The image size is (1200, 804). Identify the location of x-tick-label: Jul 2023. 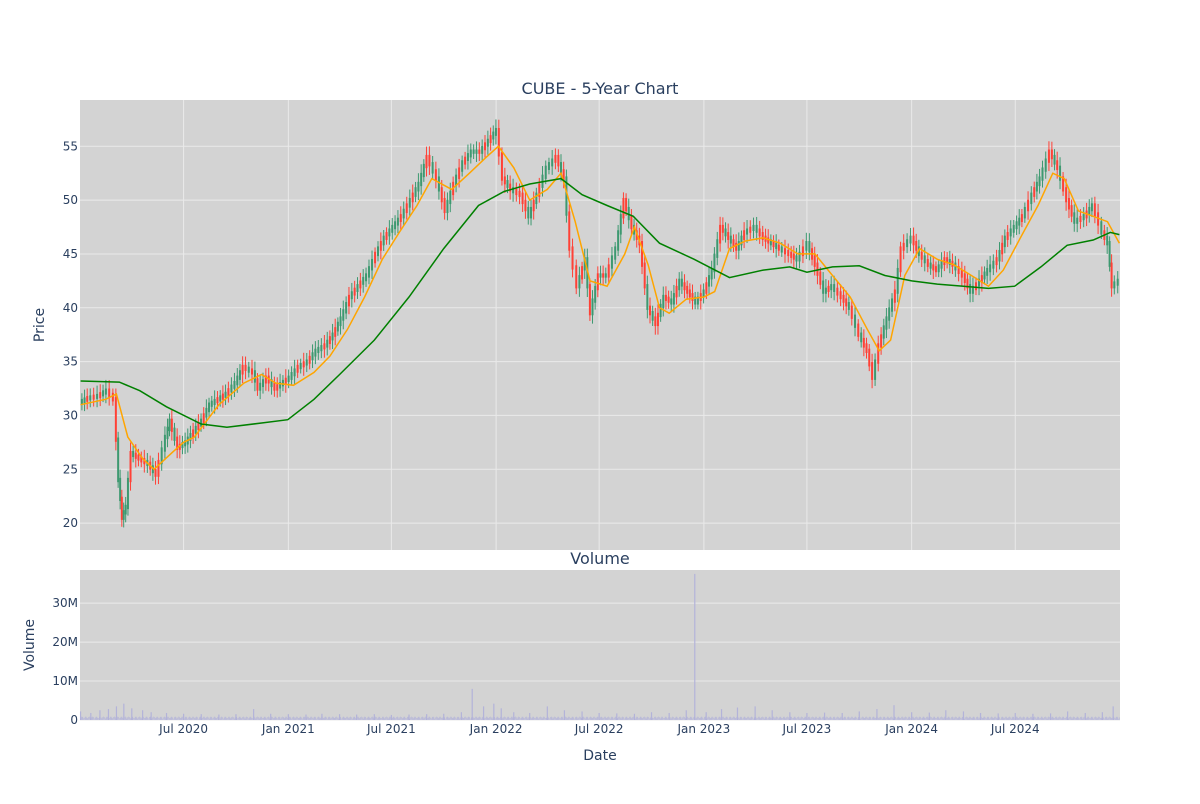
(806, 729).